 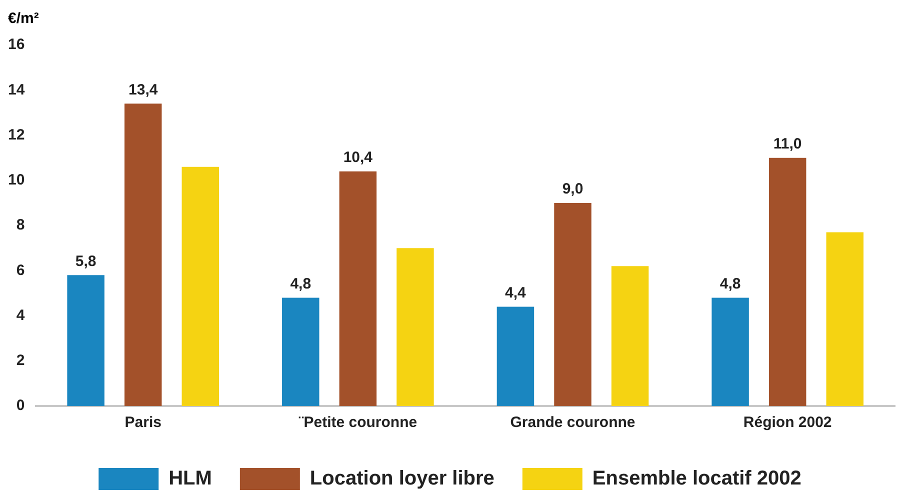 What do you see at coordinates (573, 189) in the screenshot?
I see `data-label: 9,0` at bounding box center [573, 189].